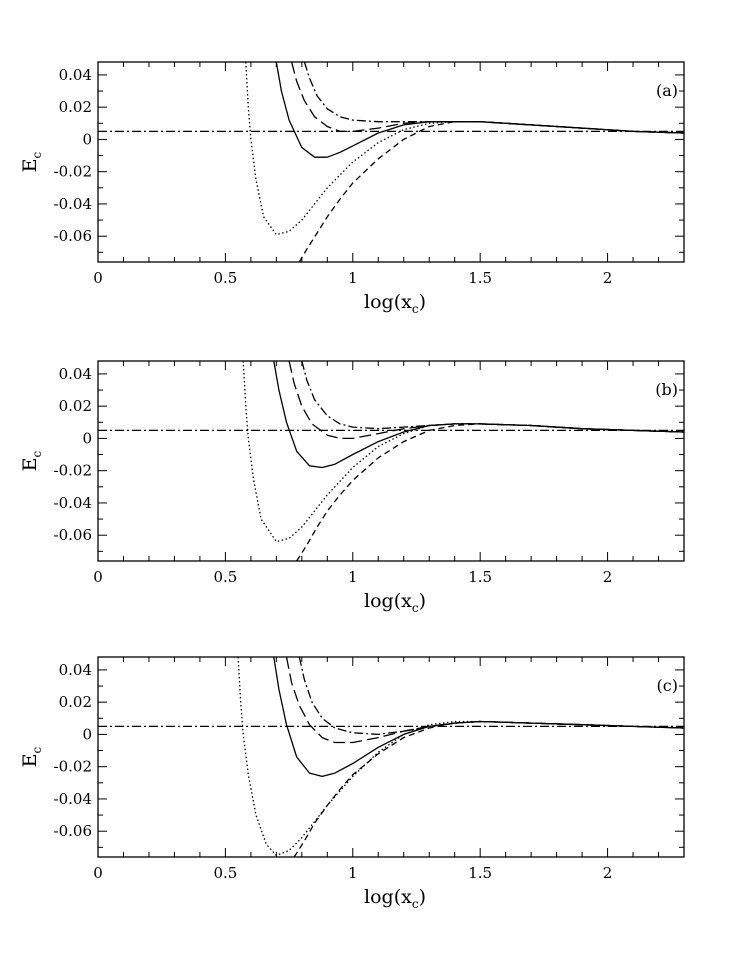 This screenshot has width=747, height=968. What do you see at coordinates (666, 389) in the screenshot?
I see `panel-label: (b)` at bounding box center [666, 389].